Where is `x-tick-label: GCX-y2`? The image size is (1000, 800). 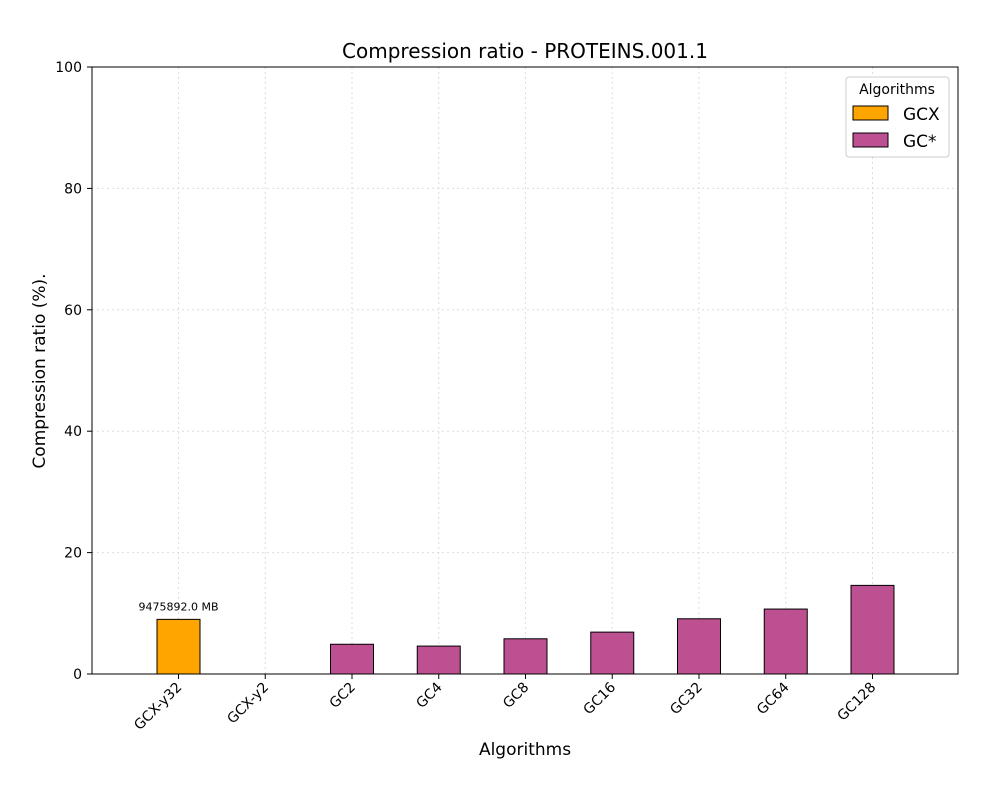 x-tick-label: GCX-y2 is located at coordinates (248, 704).